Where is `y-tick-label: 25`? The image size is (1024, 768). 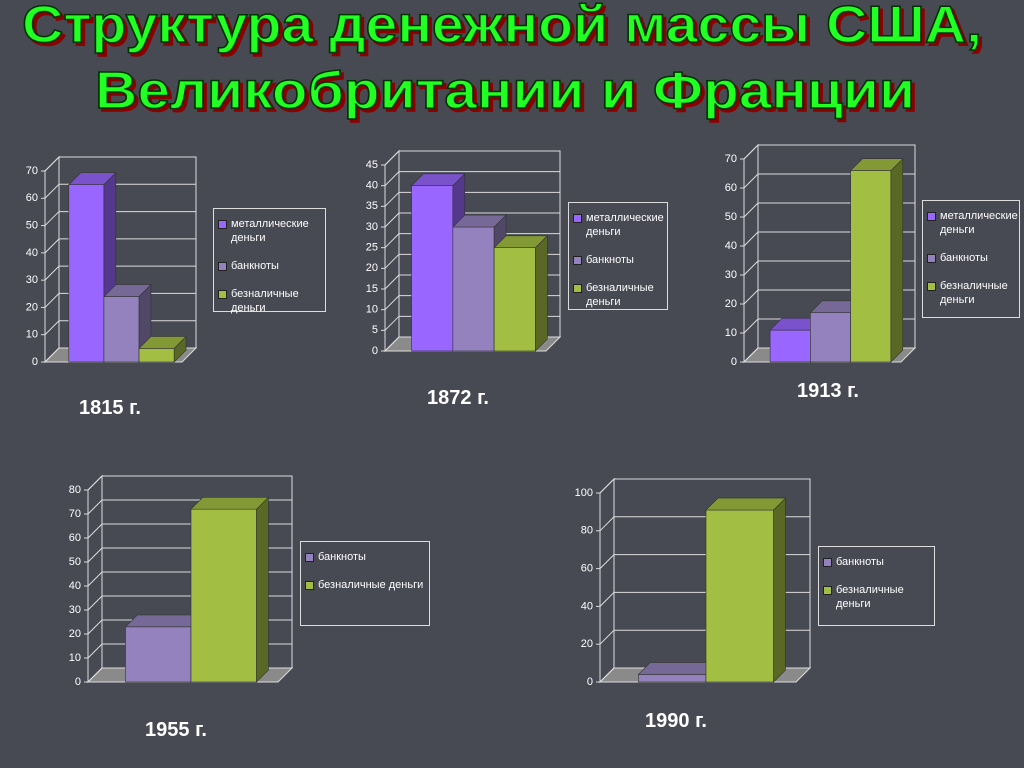
y-tick-label: 25 is located at coordinates (372, 248).